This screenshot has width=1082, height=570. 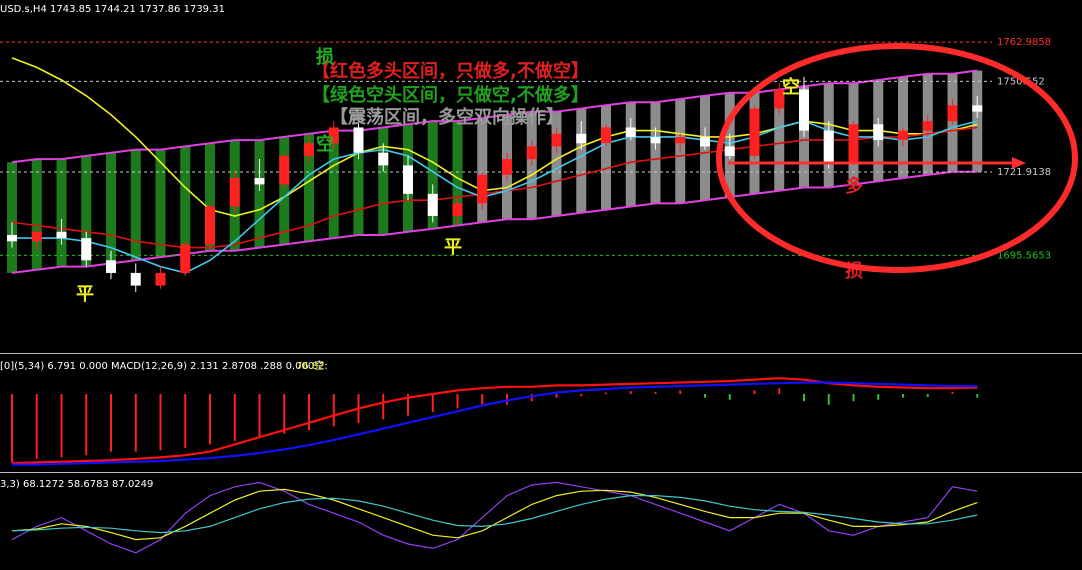 What do you see at coordinates (1024, 42) in the screenshot?
I see `level-label: 1762.9858` at bounding box center [1024, 42].